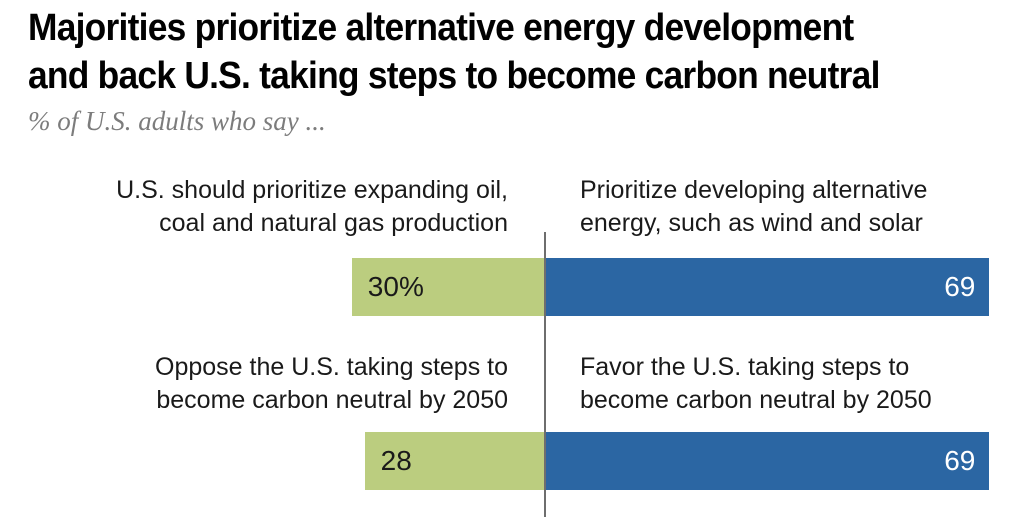  Describe the element at coordinates (396, 460) in the screenshot. I see `row-2-left-value: 28` at that location.